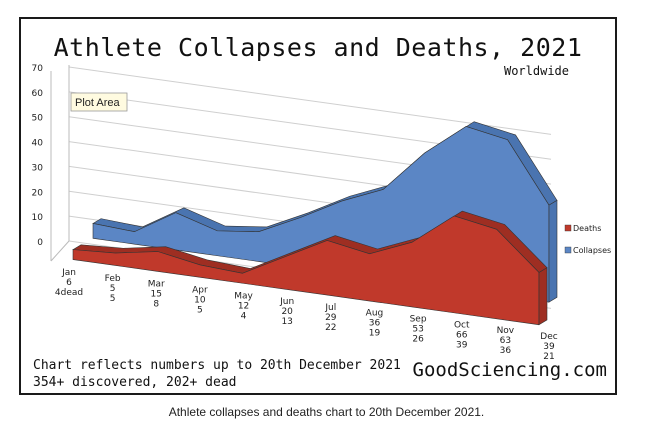 The width and height of the screenshot is (653, 436). What do you see at coordinates (318, 47) in the screenshot?
I see `chart-title: Athlete Collapses and Deaths, 2021` at bounding box center [318, 47].